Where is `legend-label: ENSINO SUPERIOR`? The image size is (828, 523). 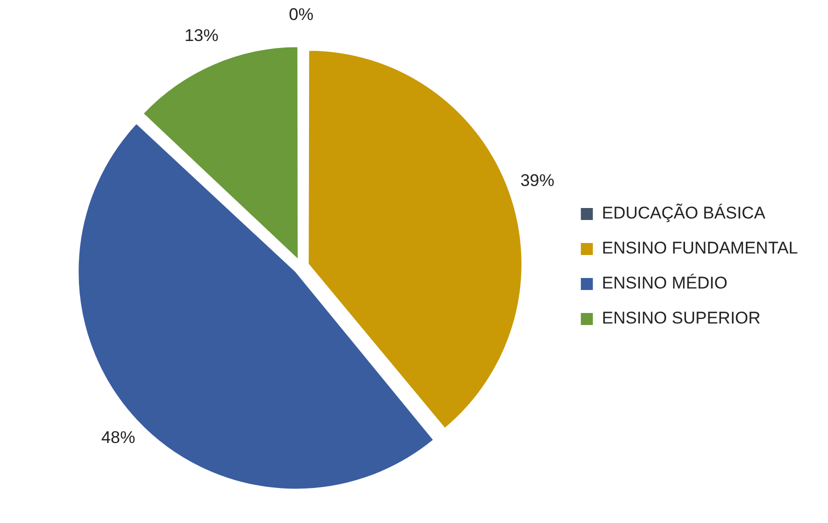
legend-label: ENSINO SUPERIOR is located at coordinates (681, 318).